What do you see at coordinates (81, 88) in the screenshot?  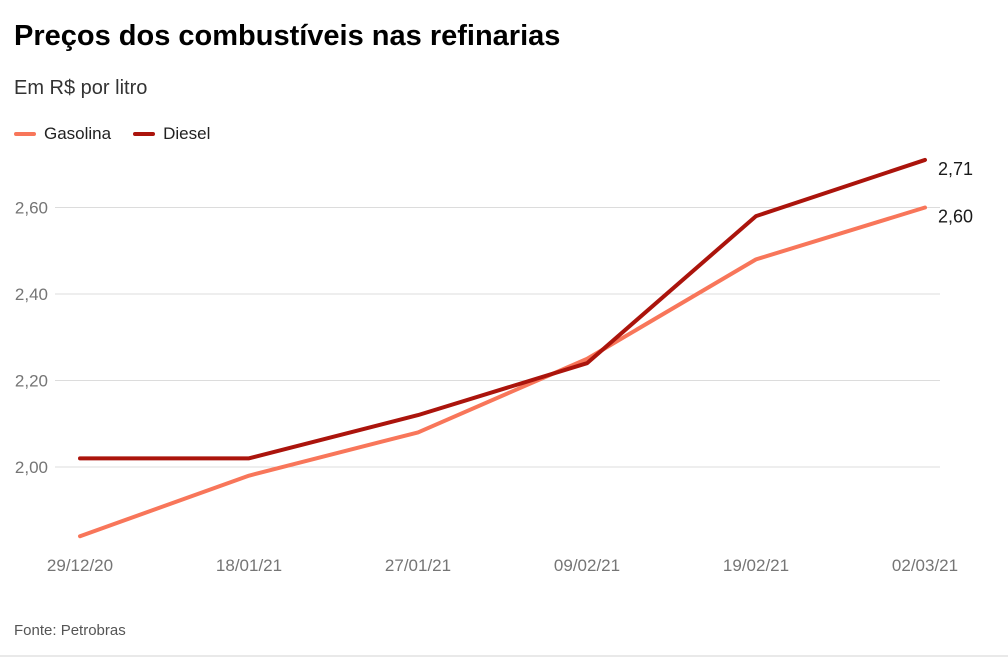 I see `chart-subtitle: Em R$ por litro` at bounding box center [81, 88].